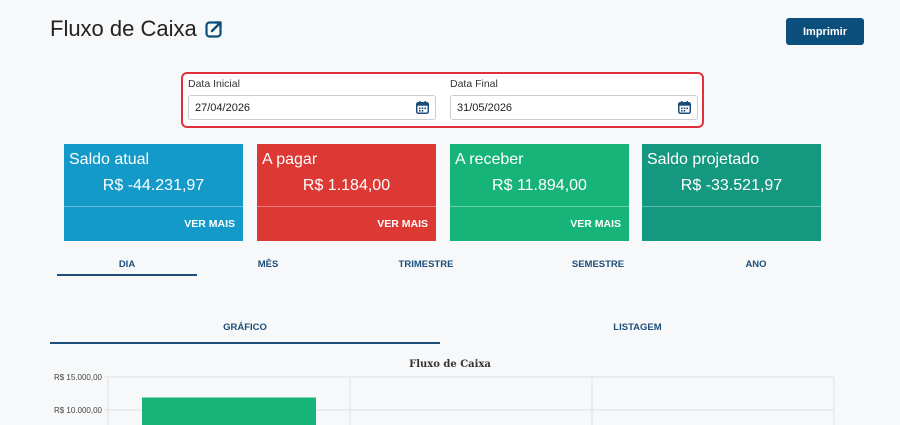 The width and height of the screenshot is (900, 425). I want to click on card-title: Saldo projetado, so click(703, 159).